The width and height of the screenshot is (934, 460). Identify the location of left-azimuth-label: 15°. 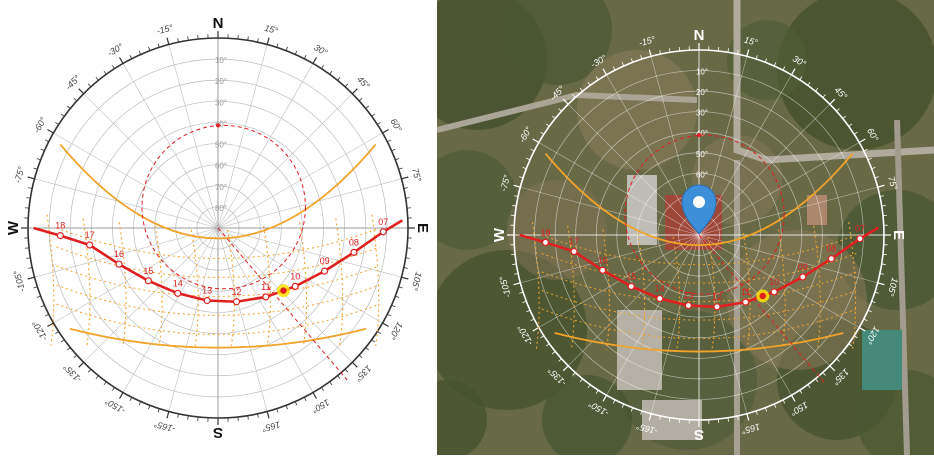
(271, 29).